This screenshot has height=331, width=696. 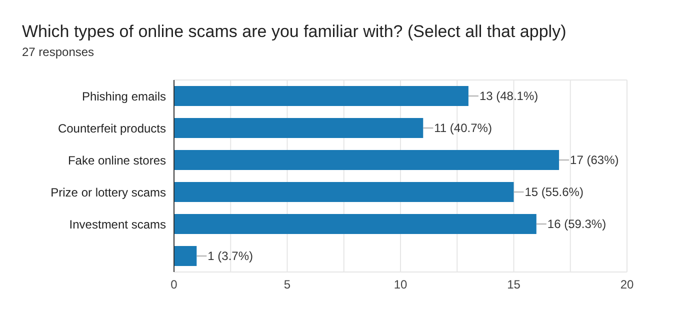 What do you see at coordinates (576, 224) in the screenshot?
I see `data-label: 16 (59.3%)` at bounding box center [576, 224].